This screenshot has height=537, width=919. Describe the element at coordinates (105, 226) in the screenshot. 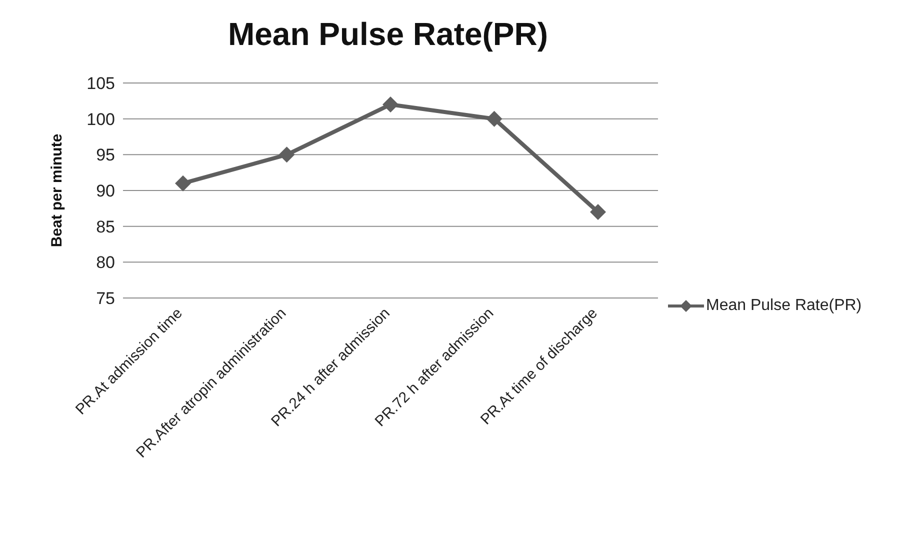

I see `y-tick-label: 85` at that location.